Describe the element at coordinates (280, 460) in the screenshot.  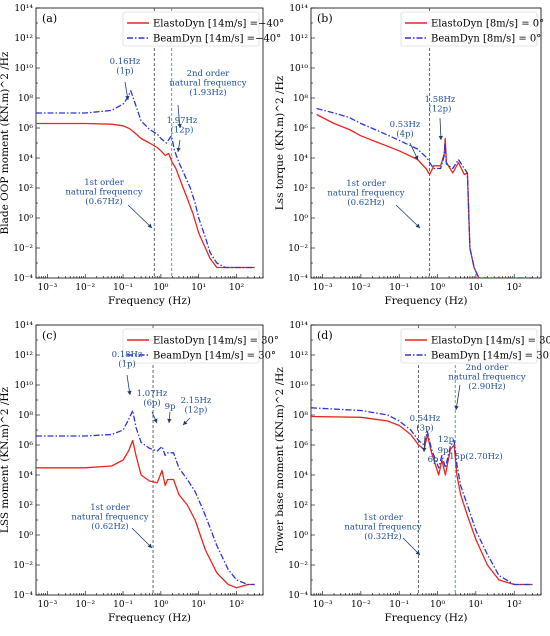
I see `y-axis-label: Tower base moment (KN.m)^2 /Hz` at that location.